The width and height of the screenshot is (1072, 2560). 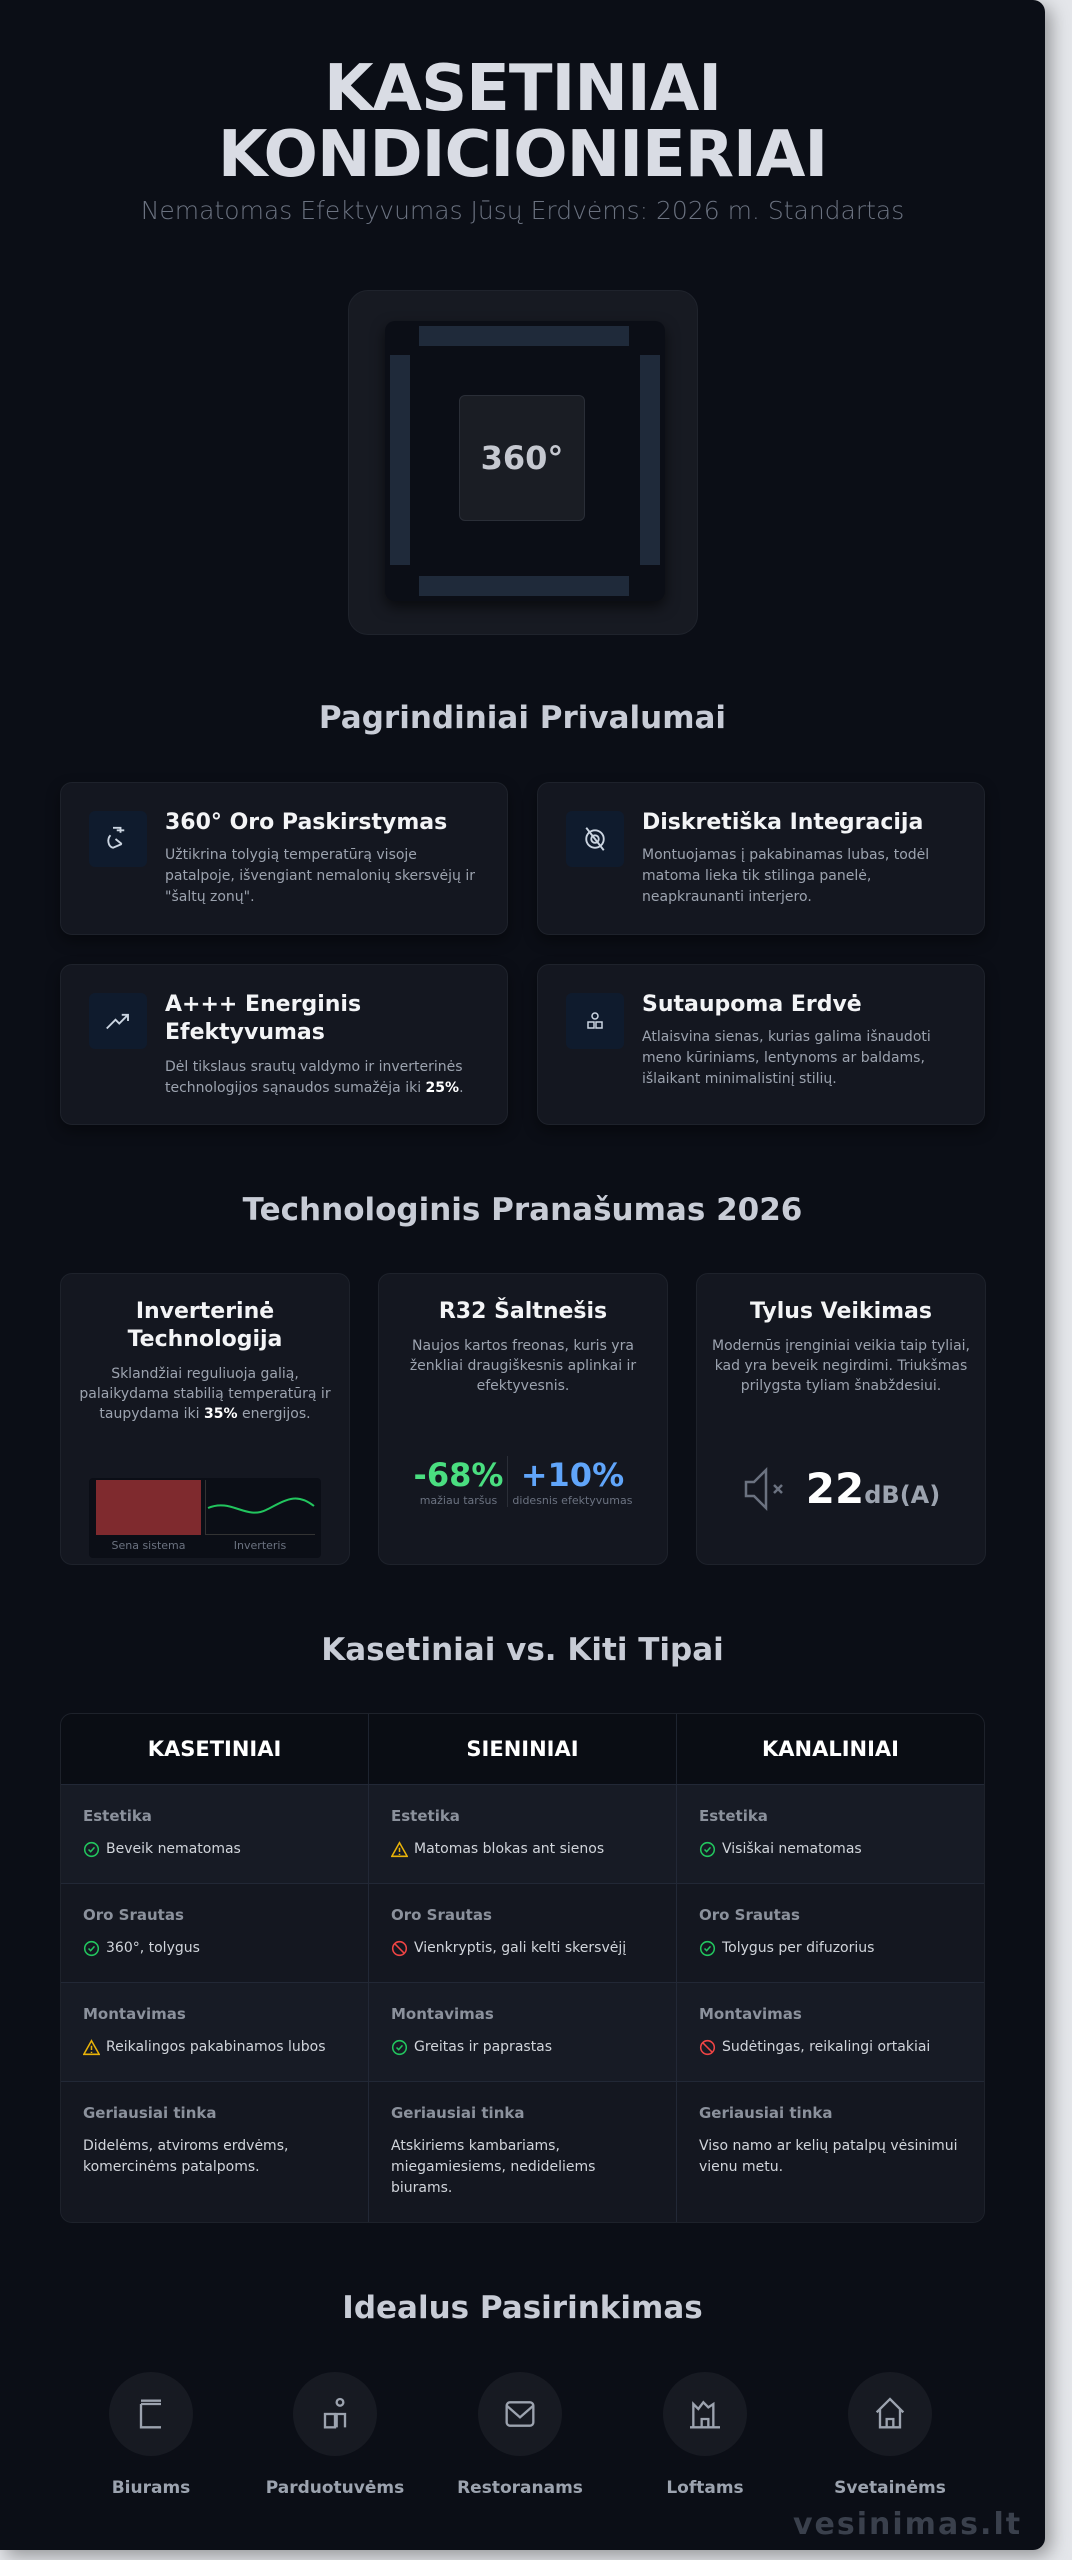 What do you see at coordinates (118, 839) in the screenshot?
I see `airflow-icon` at bounding box center [118, 839].